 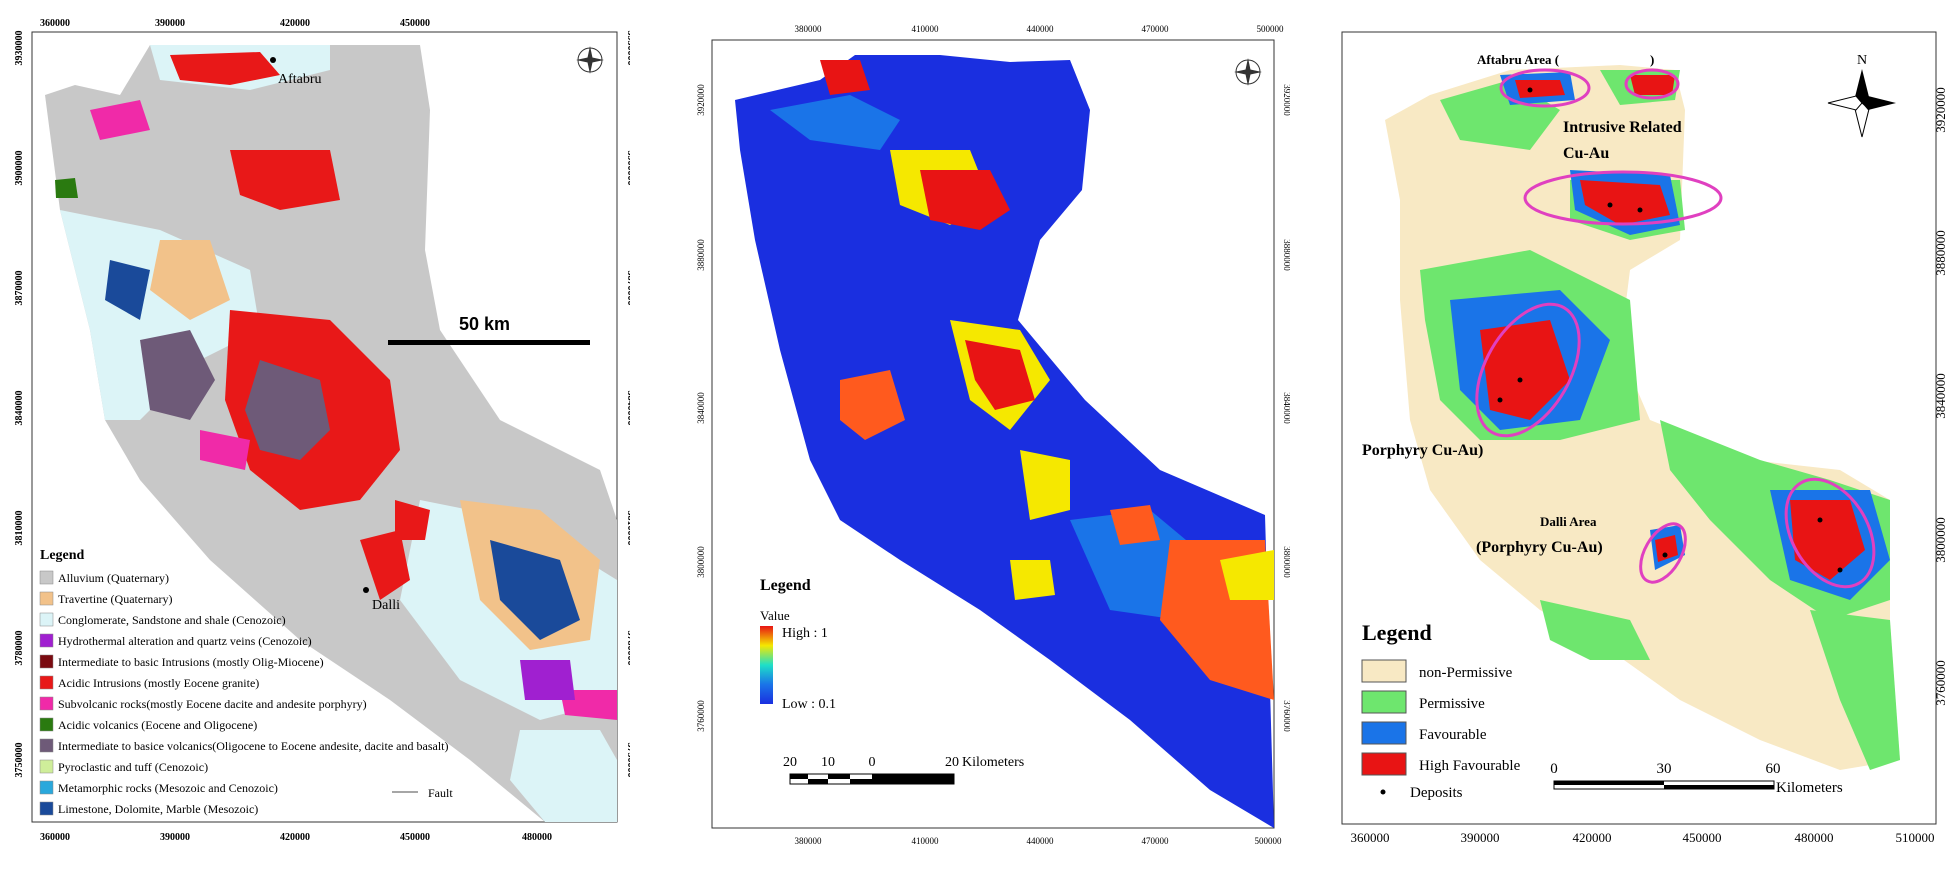 I want to click on y-tick-left: 3780000, so click(x=19, y=648).